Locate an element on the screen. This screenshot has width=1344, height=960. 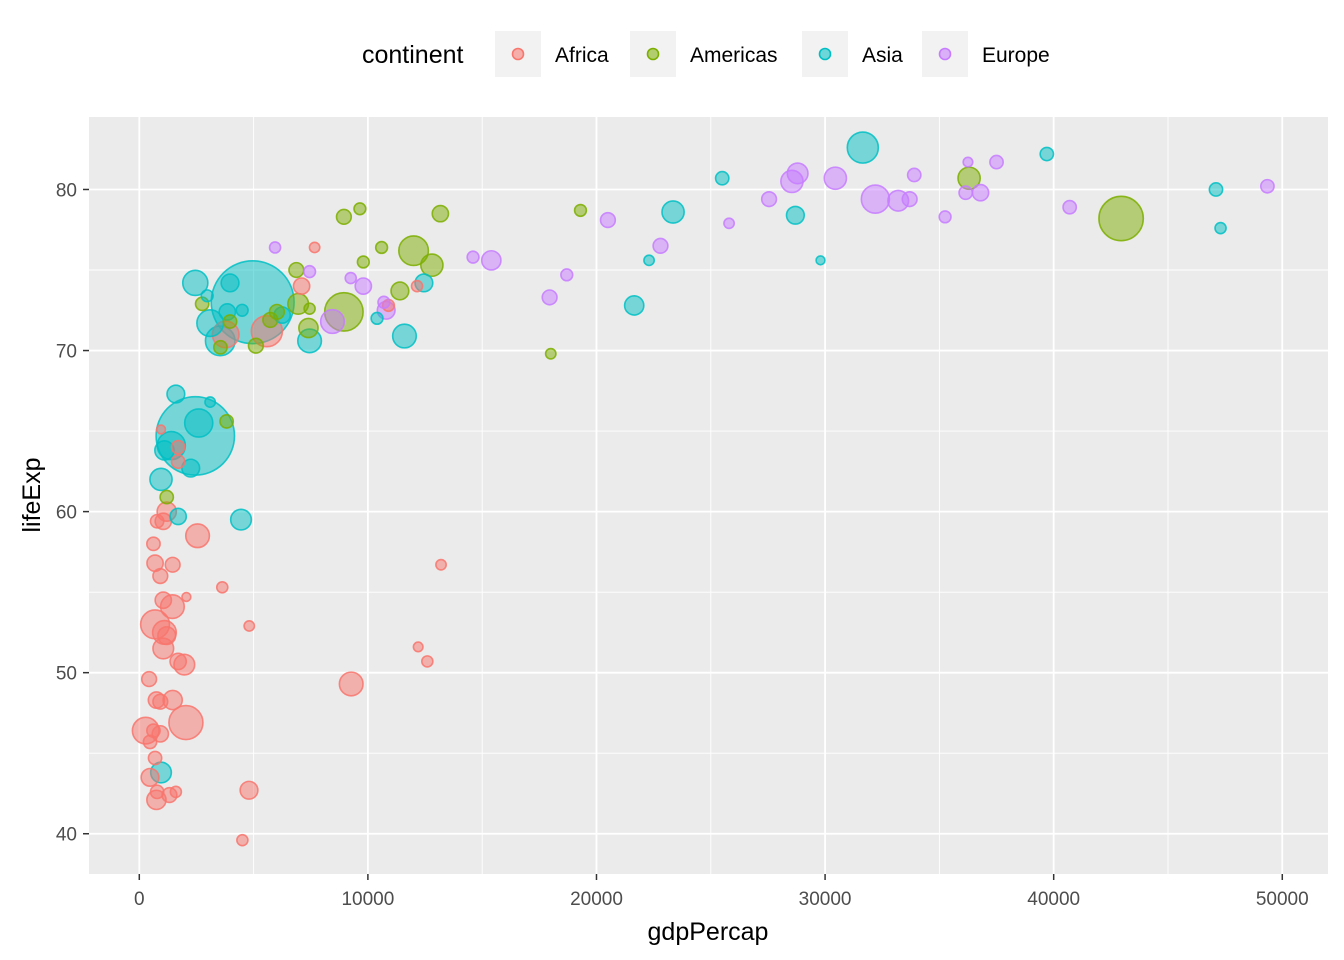
y-axis-ticks: 40 50 60 70 80 is located at coordinates (72, 513).